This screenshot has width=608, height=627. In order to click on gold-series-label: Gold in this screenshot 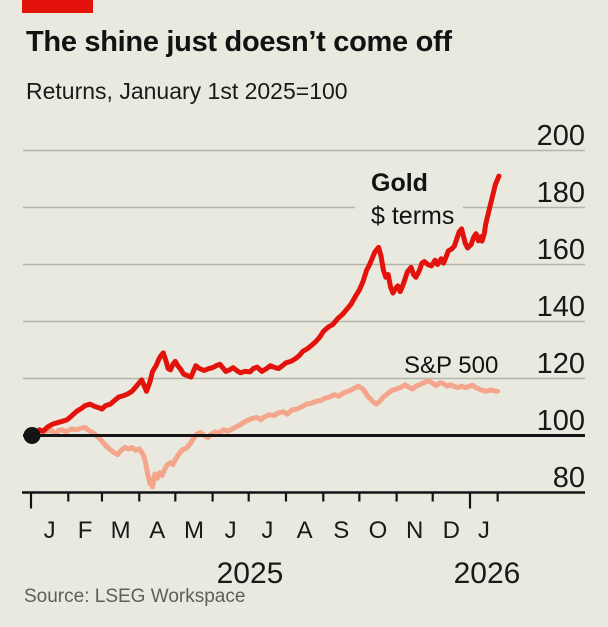, I will do `click(399, 183)`.